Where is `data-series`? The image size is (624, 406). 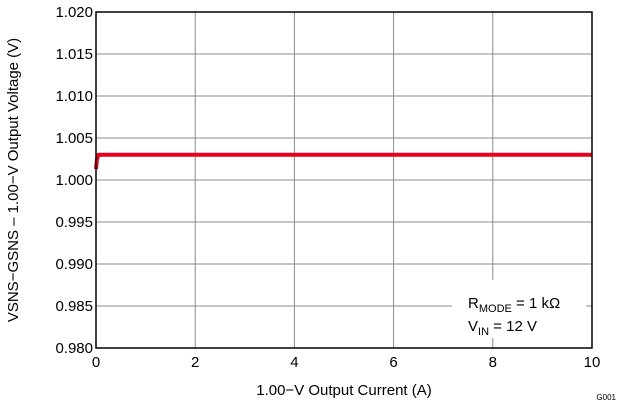
data-series is located at coordinates (343, 161).